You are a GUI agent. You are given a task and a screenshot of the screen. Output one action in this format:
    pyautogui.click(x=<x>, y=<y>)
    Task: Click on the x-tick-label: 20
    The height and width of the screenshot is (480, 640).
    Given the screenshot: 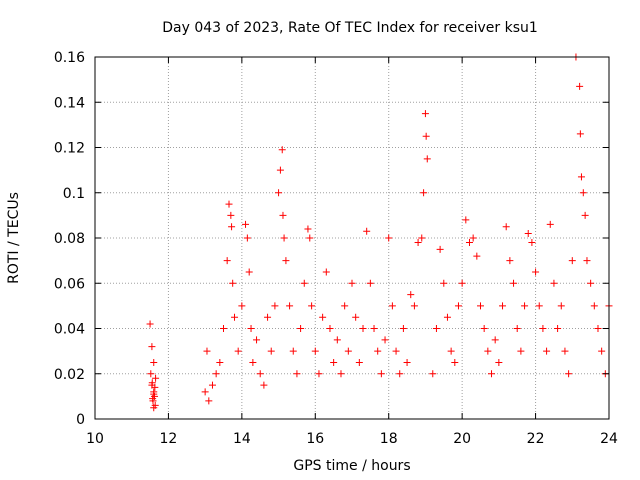 What is the action you would take?
    pyautogui.click(x=462, y=439)
    